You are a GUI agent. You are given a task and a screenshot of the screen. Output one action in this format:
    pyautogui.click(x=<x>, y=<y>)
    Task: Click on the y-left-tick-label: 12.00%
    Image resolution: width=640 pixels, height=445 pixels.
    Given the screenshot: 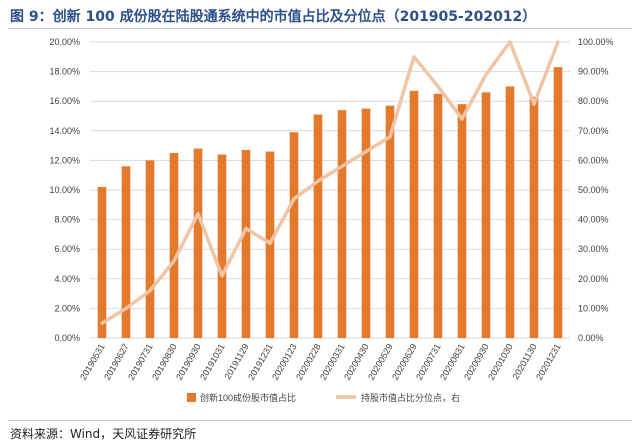 What is the action you would take?
    pyautogui.click(x=64, y=160)
    